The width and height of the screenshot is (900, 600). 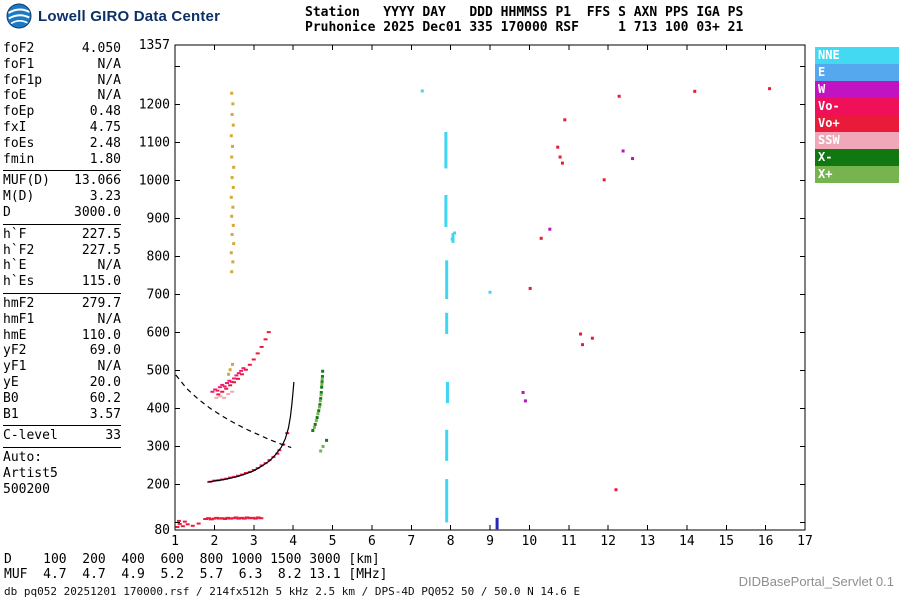 What do you see at coordinates (62, 213) in the screenshot?
I see `param-row: D 3000.0` at bounding box center [62, 213].